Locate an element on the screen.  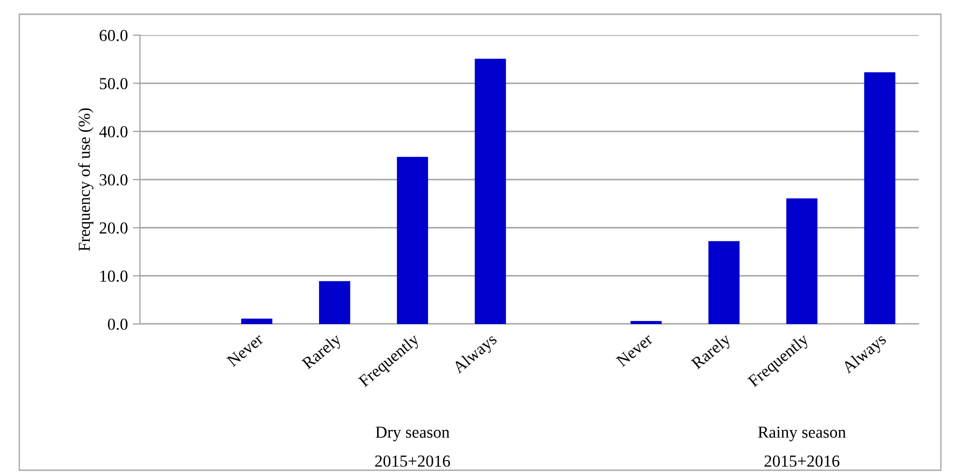
y-tick-label: 50.0 is located at coordinates (114, 84).